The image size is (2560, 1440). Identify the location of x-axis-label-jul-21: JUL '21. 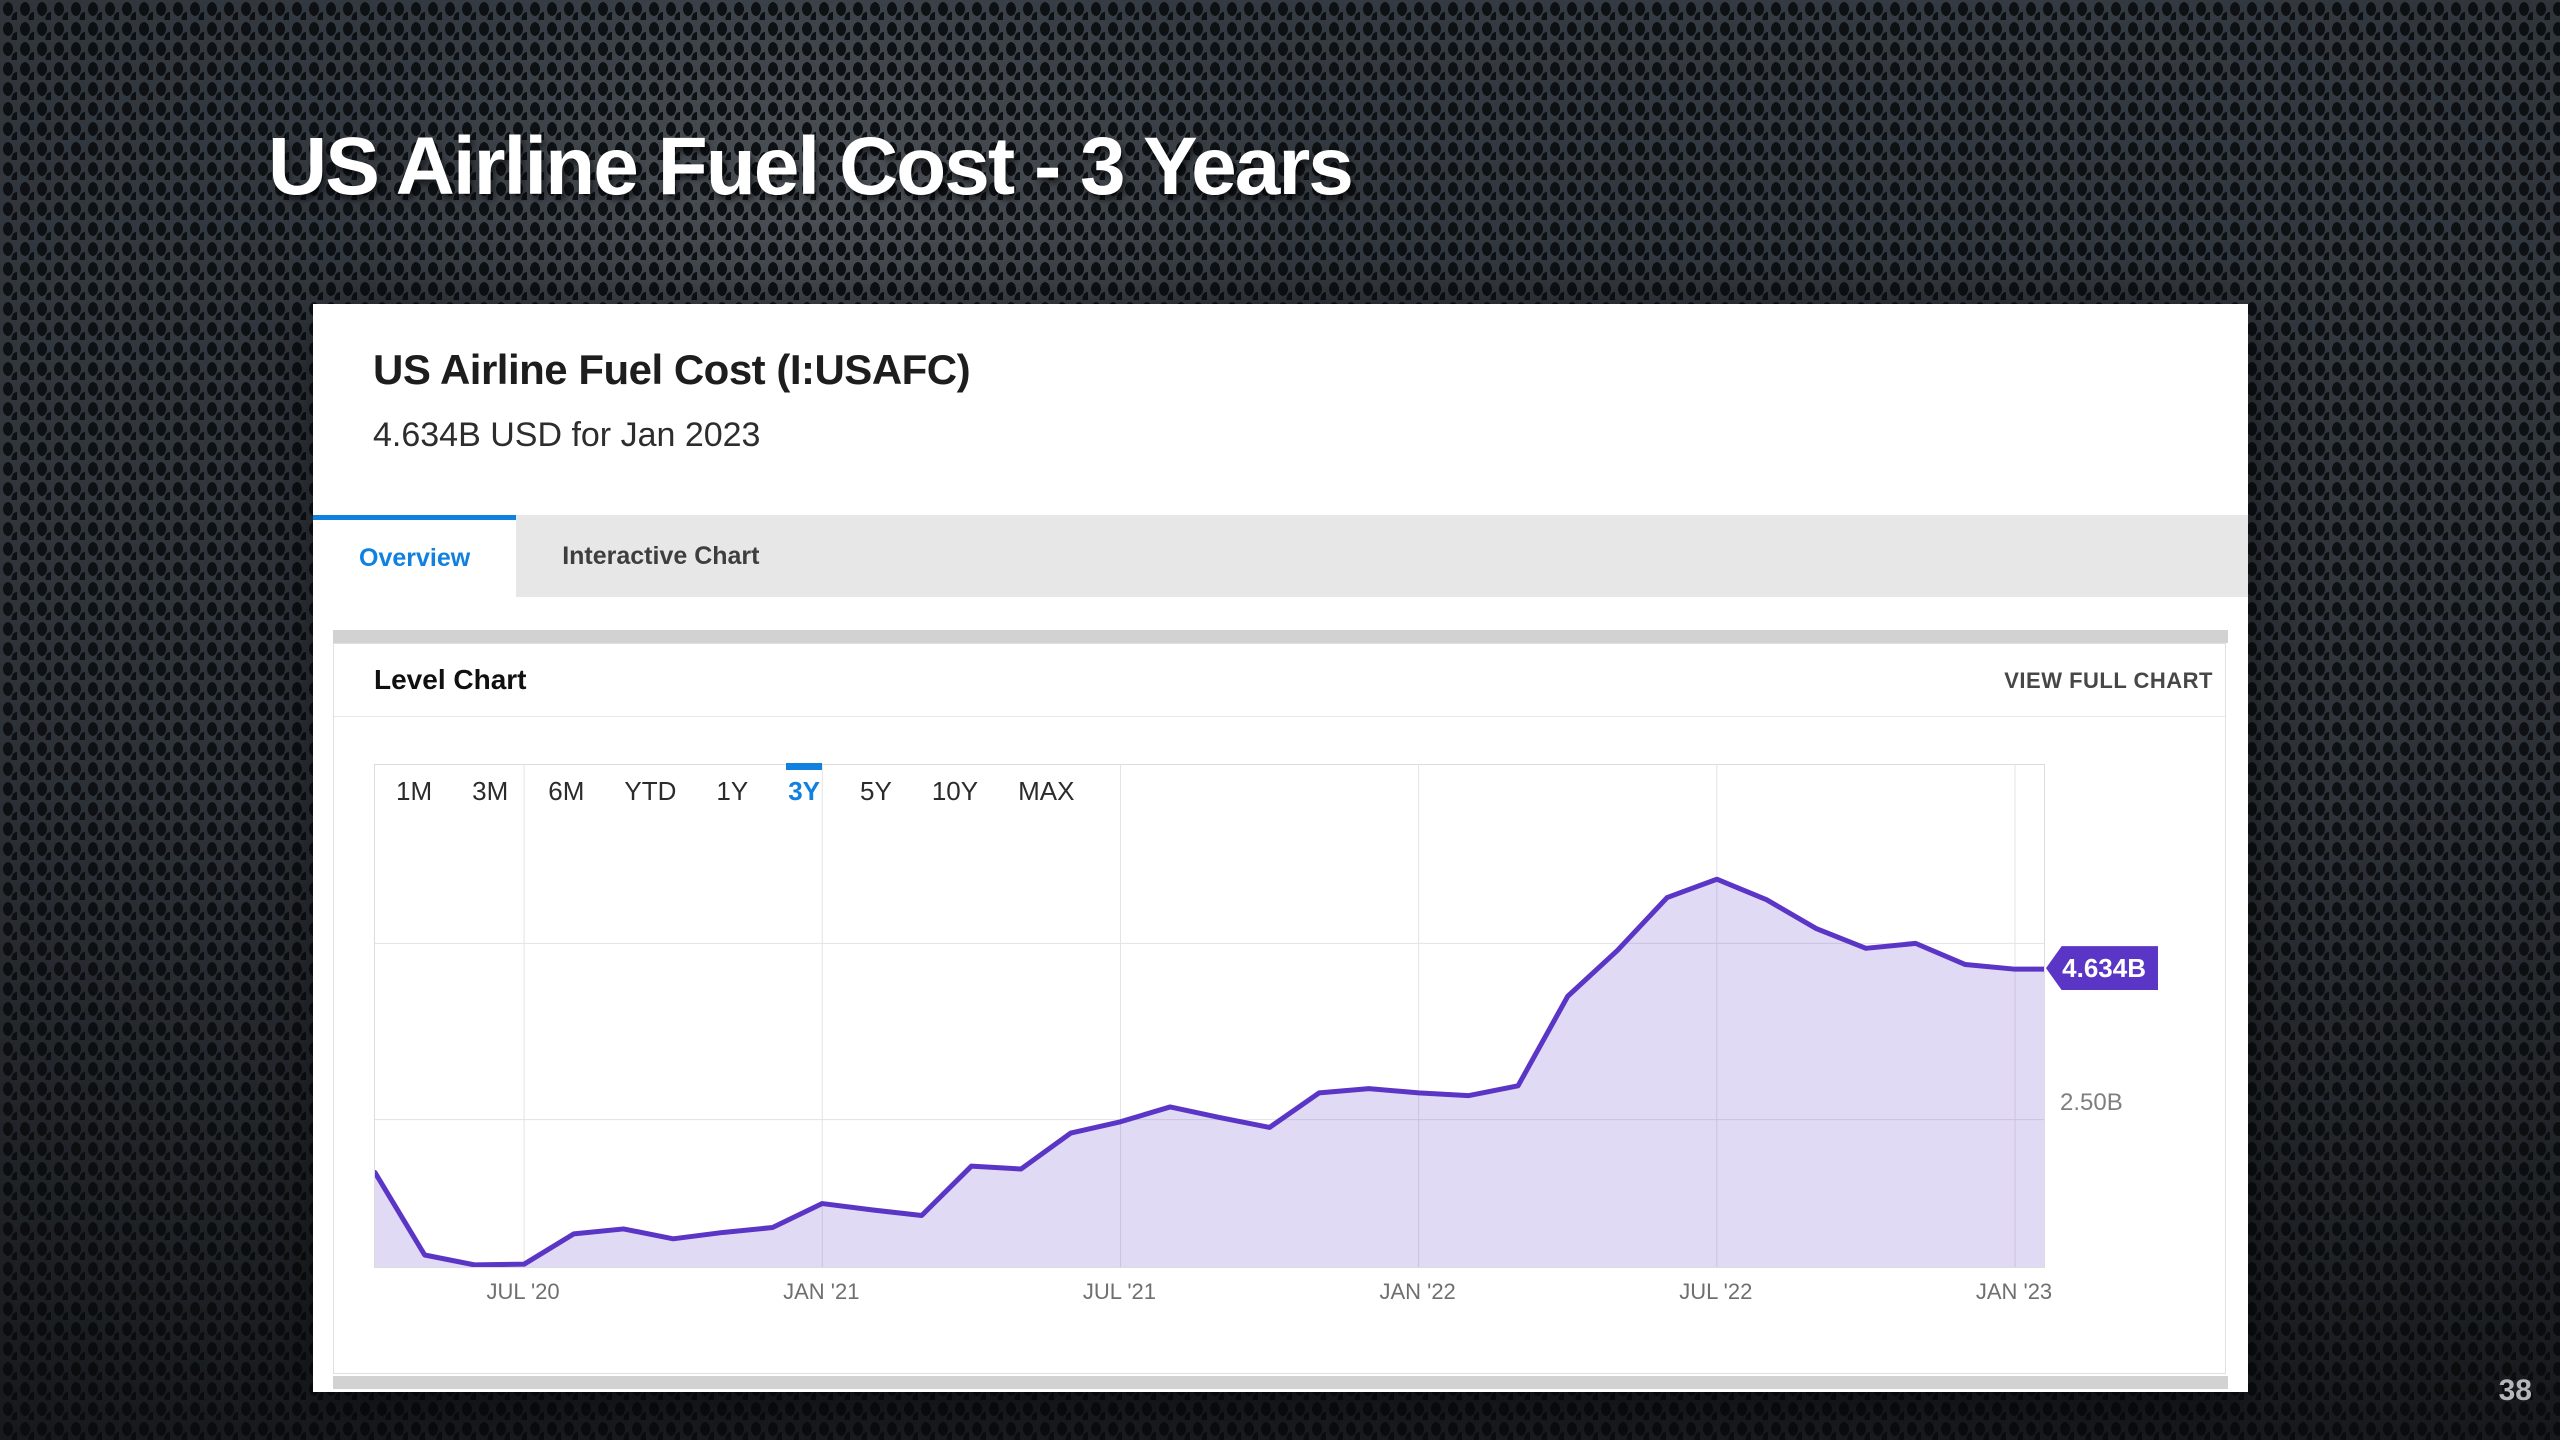
(1119, 1291).